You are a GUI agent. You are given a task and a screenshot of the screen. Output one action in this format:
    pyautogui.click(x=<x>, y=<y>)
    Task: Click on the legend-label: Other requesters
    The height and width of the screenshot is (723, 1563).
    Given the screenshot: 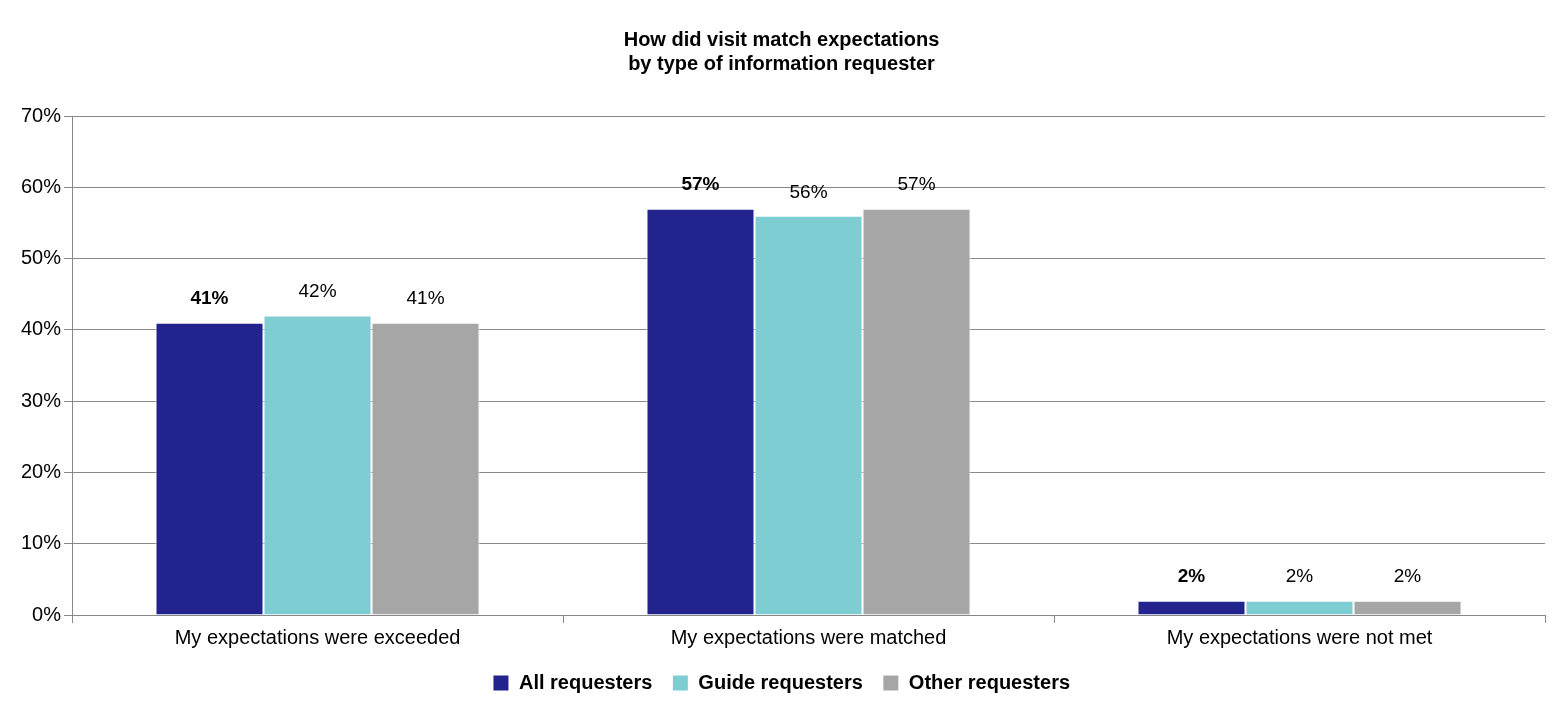 What is the action you would take?
    pyautogui.click(x=989, y=681)
    